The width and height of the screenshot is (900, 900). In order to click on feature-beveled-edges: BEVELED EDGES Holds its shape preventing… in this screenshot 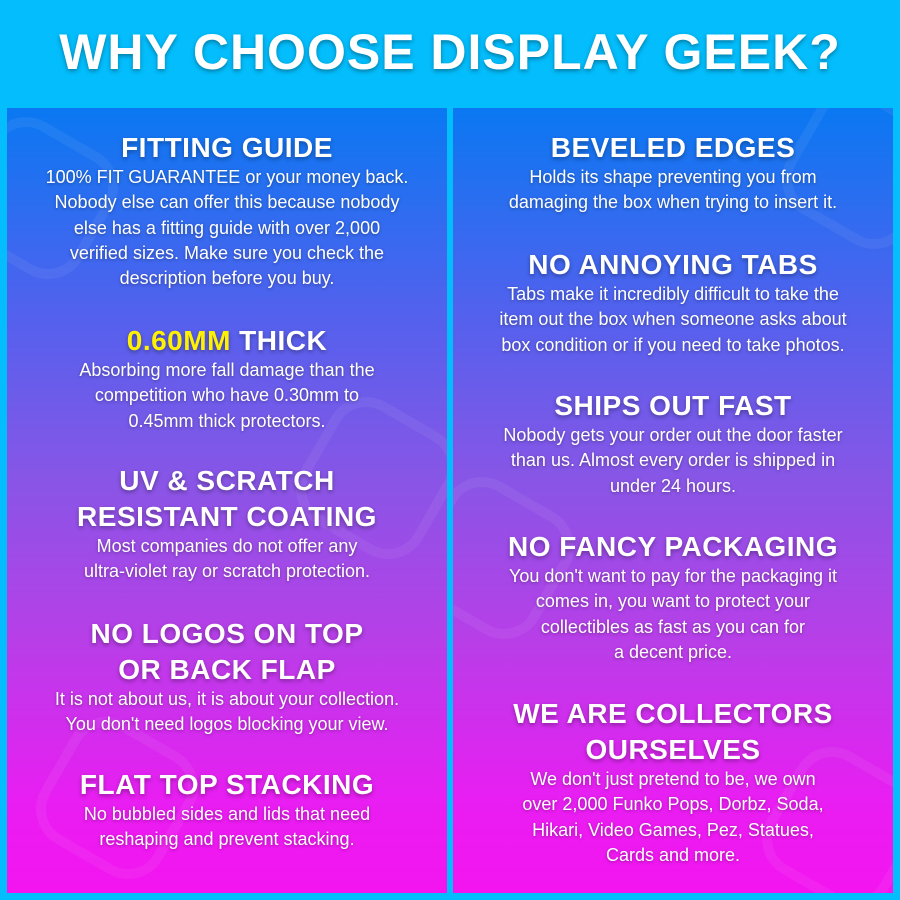, I will do `click(673, 173)`.